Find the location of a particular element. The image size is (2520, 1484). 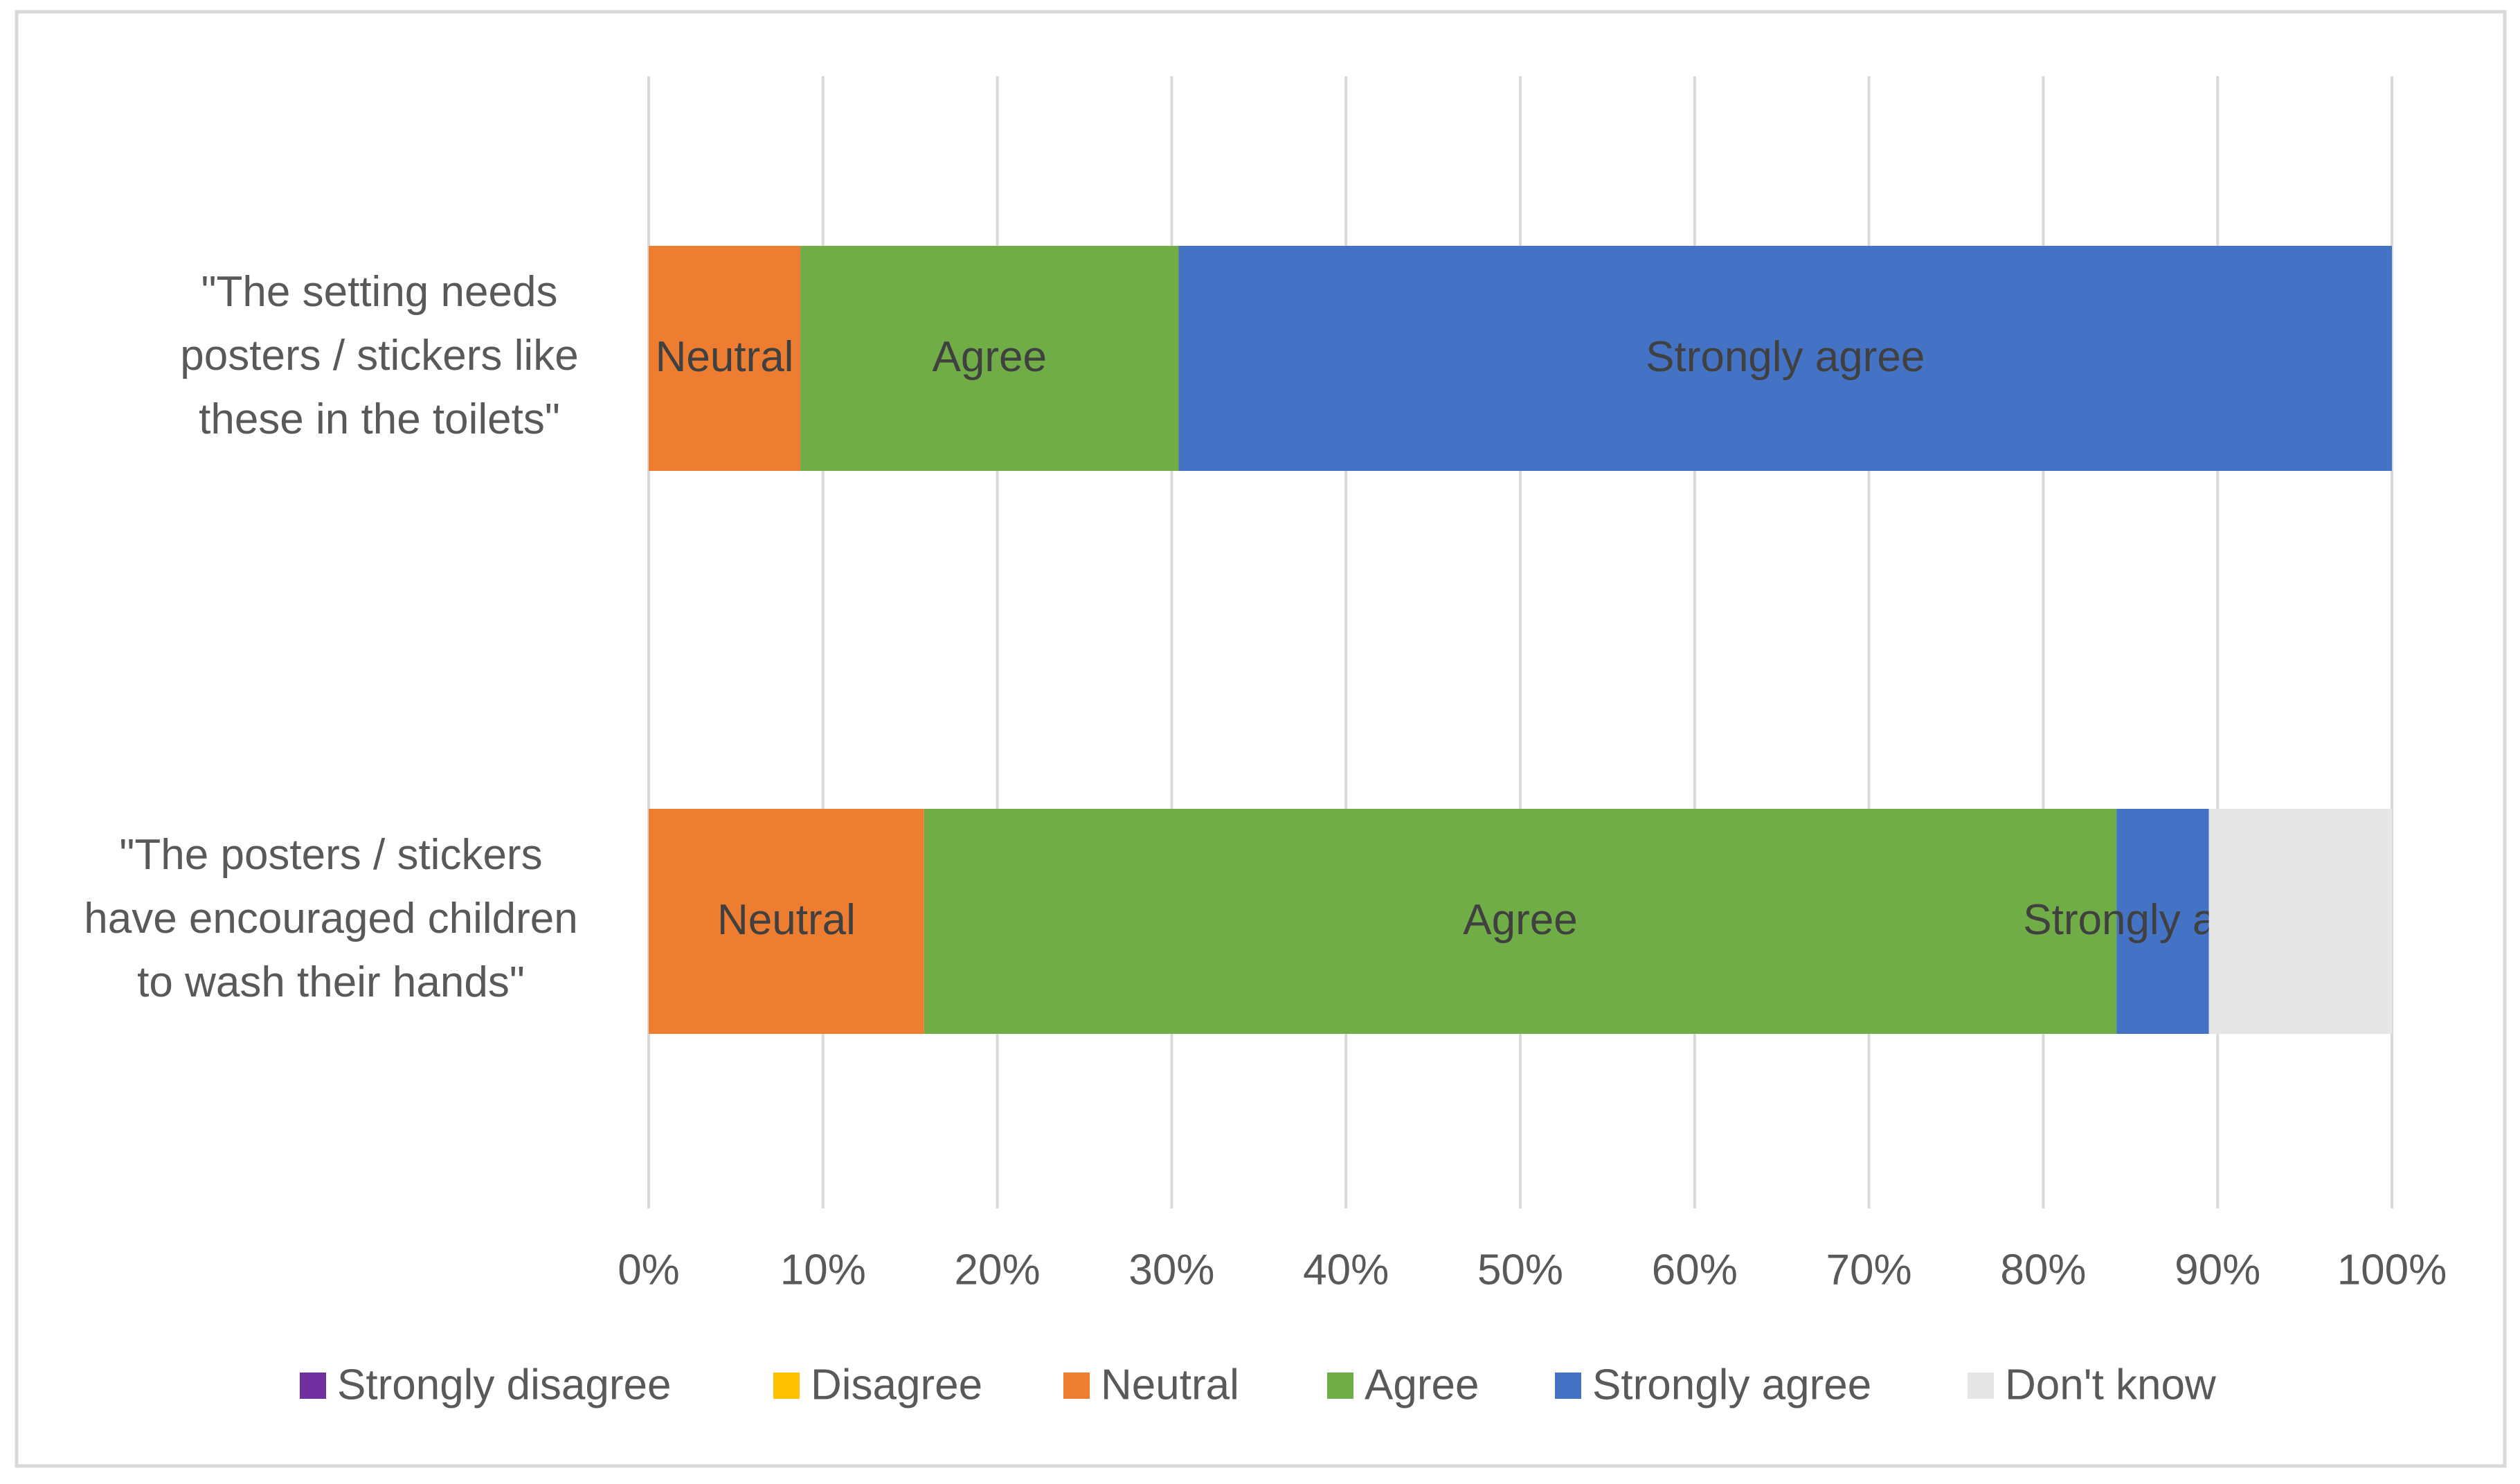

legend-label: Neutral is located at coordinates (1170, 1385).